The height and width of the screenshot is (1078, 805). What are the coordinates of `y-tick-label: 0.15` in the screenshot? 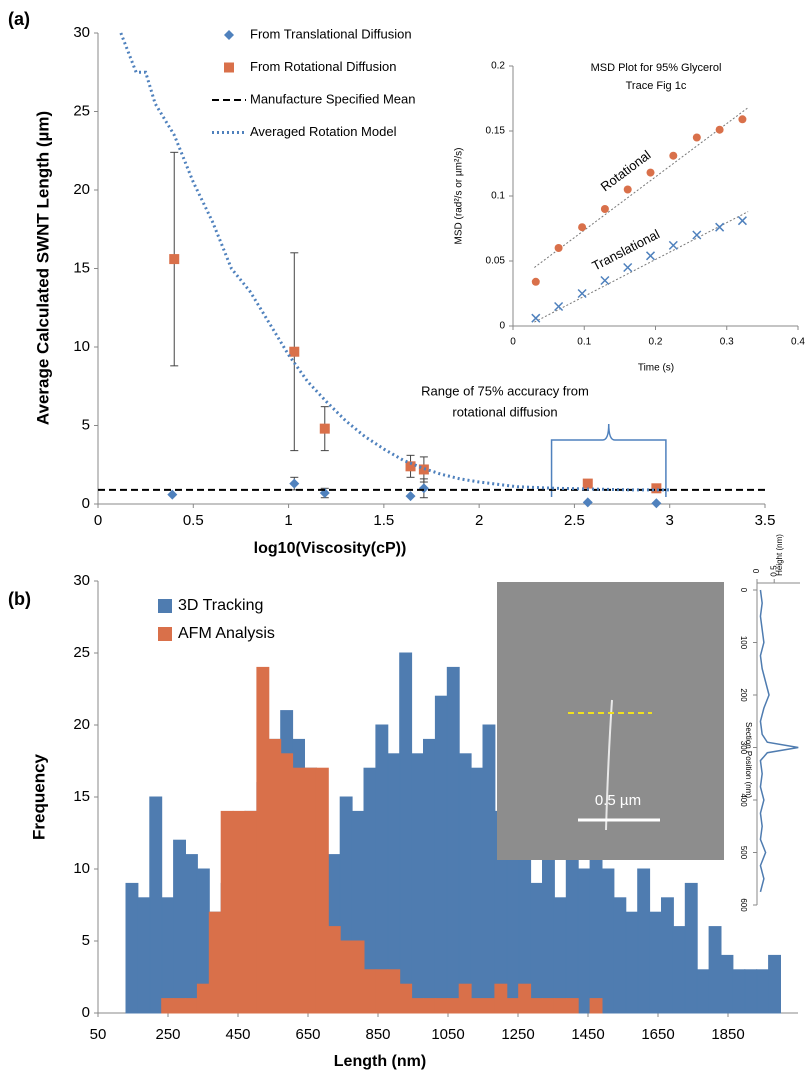 It's located at (496, 131).